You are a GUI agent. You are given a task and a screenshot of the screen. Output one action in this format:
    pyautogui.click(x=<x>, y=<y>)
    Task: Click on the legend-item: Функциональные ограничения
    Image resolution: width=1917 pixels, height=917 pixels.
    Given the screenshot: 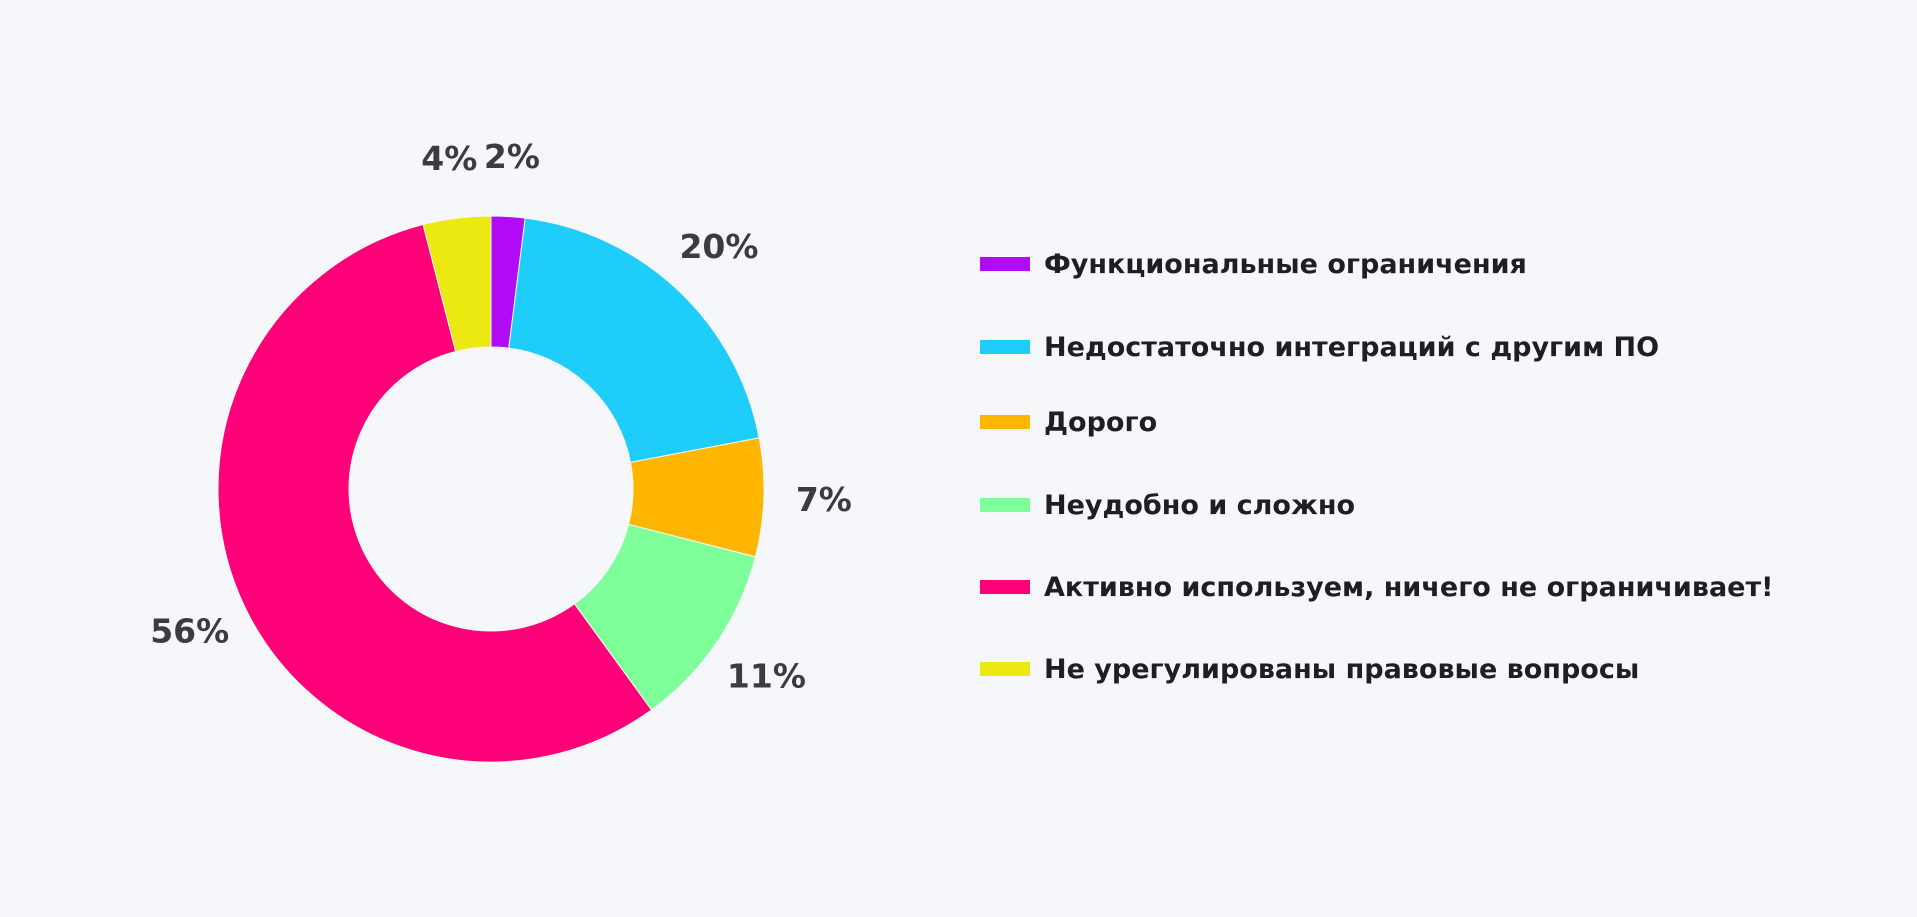 What is the action you would take?
    pyautogui.click(x=1253, y=264)
    